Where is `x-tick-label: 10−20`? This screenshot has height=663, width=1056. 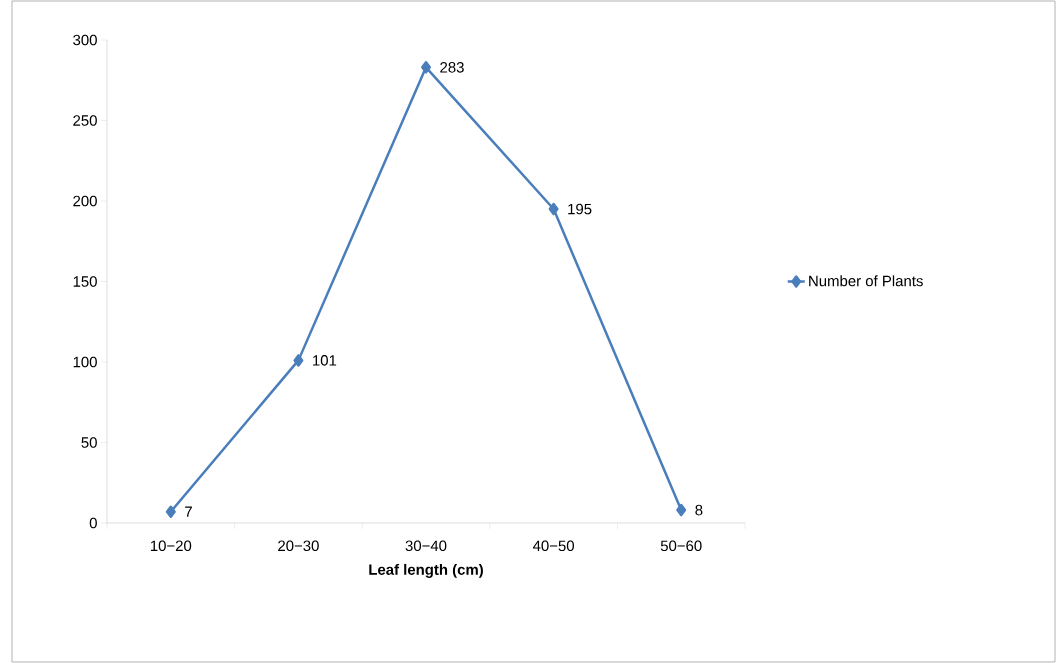 x-tick-label: 10−20 is located at coordinates (171, 546).